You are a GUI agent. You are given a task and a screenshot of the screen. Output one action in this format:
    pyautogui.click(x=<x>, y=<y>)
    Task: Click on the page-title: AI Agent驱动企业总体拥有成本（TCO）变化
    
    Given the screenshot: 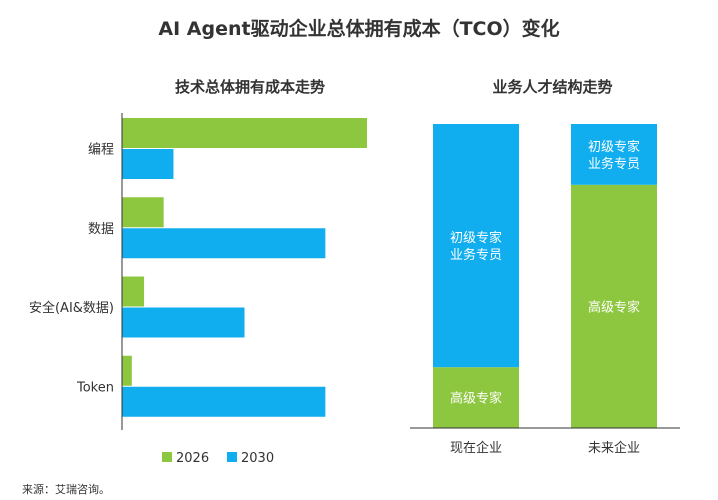 What is the action you would take?
    pyautogui.click(x=359, y=29)
    